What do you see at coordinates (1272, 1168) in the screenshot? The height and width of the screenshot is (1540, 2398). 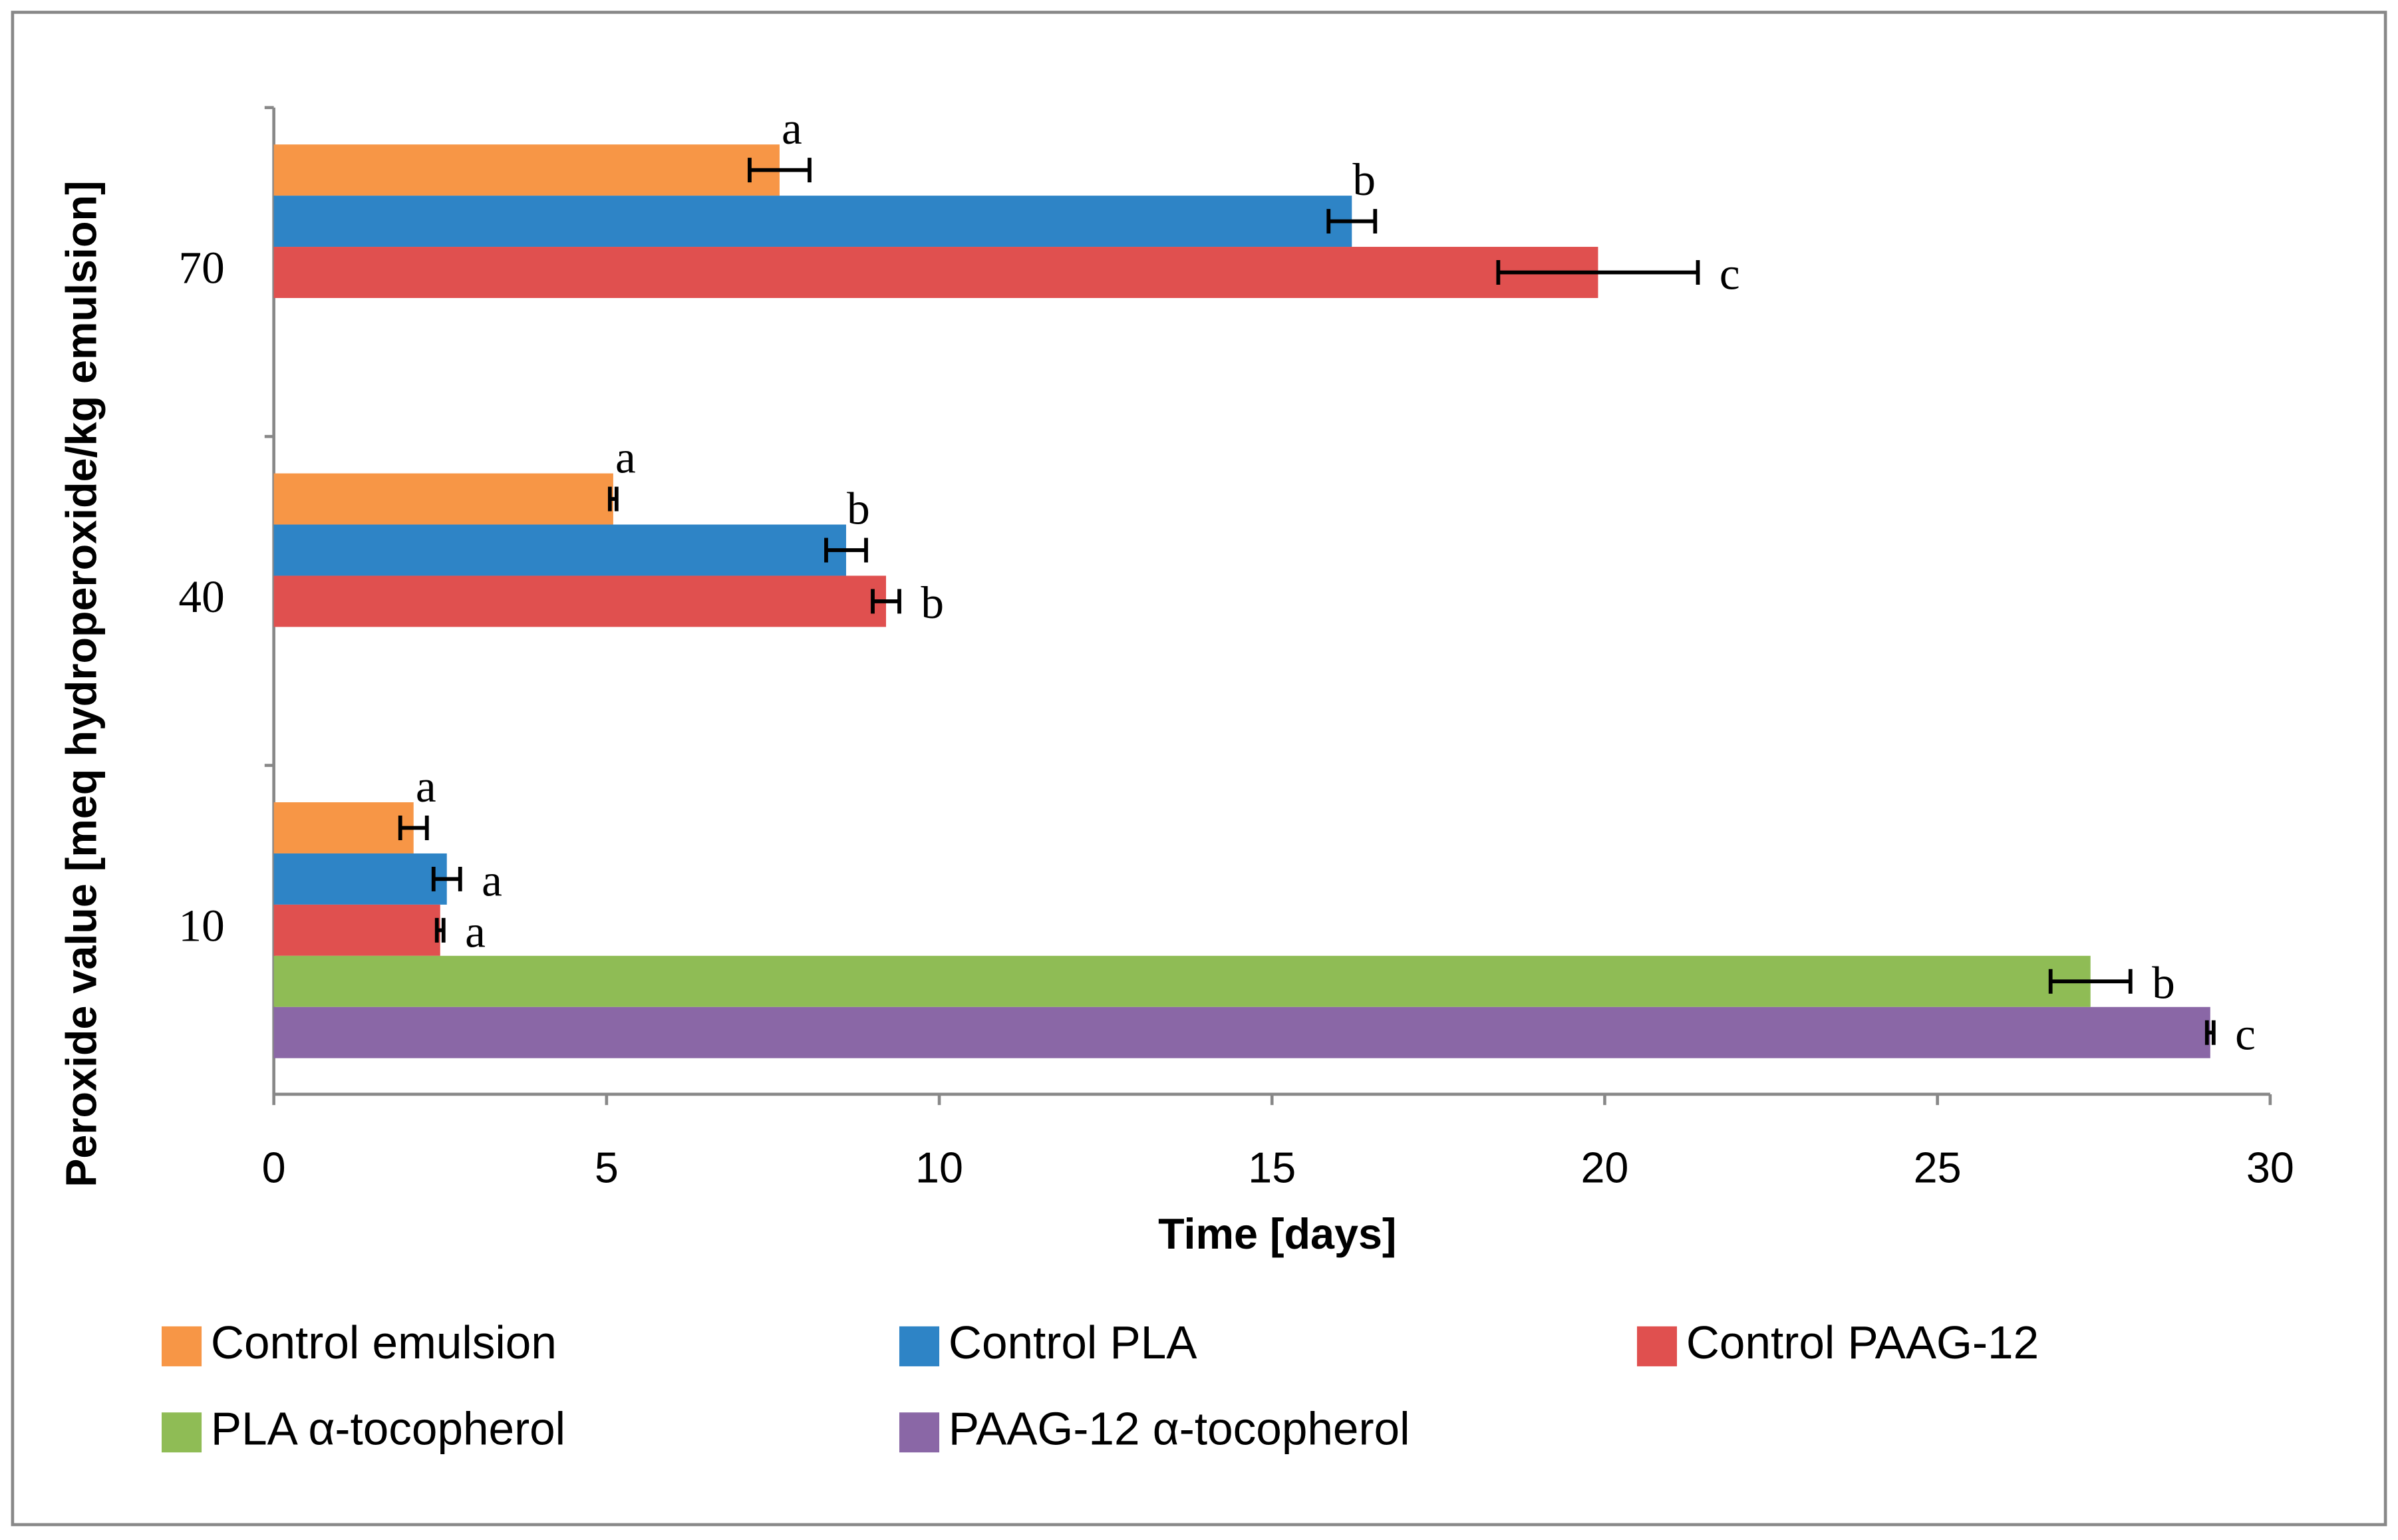 I see `x-tick-label: 15` at bounding box center [1272, 1168].